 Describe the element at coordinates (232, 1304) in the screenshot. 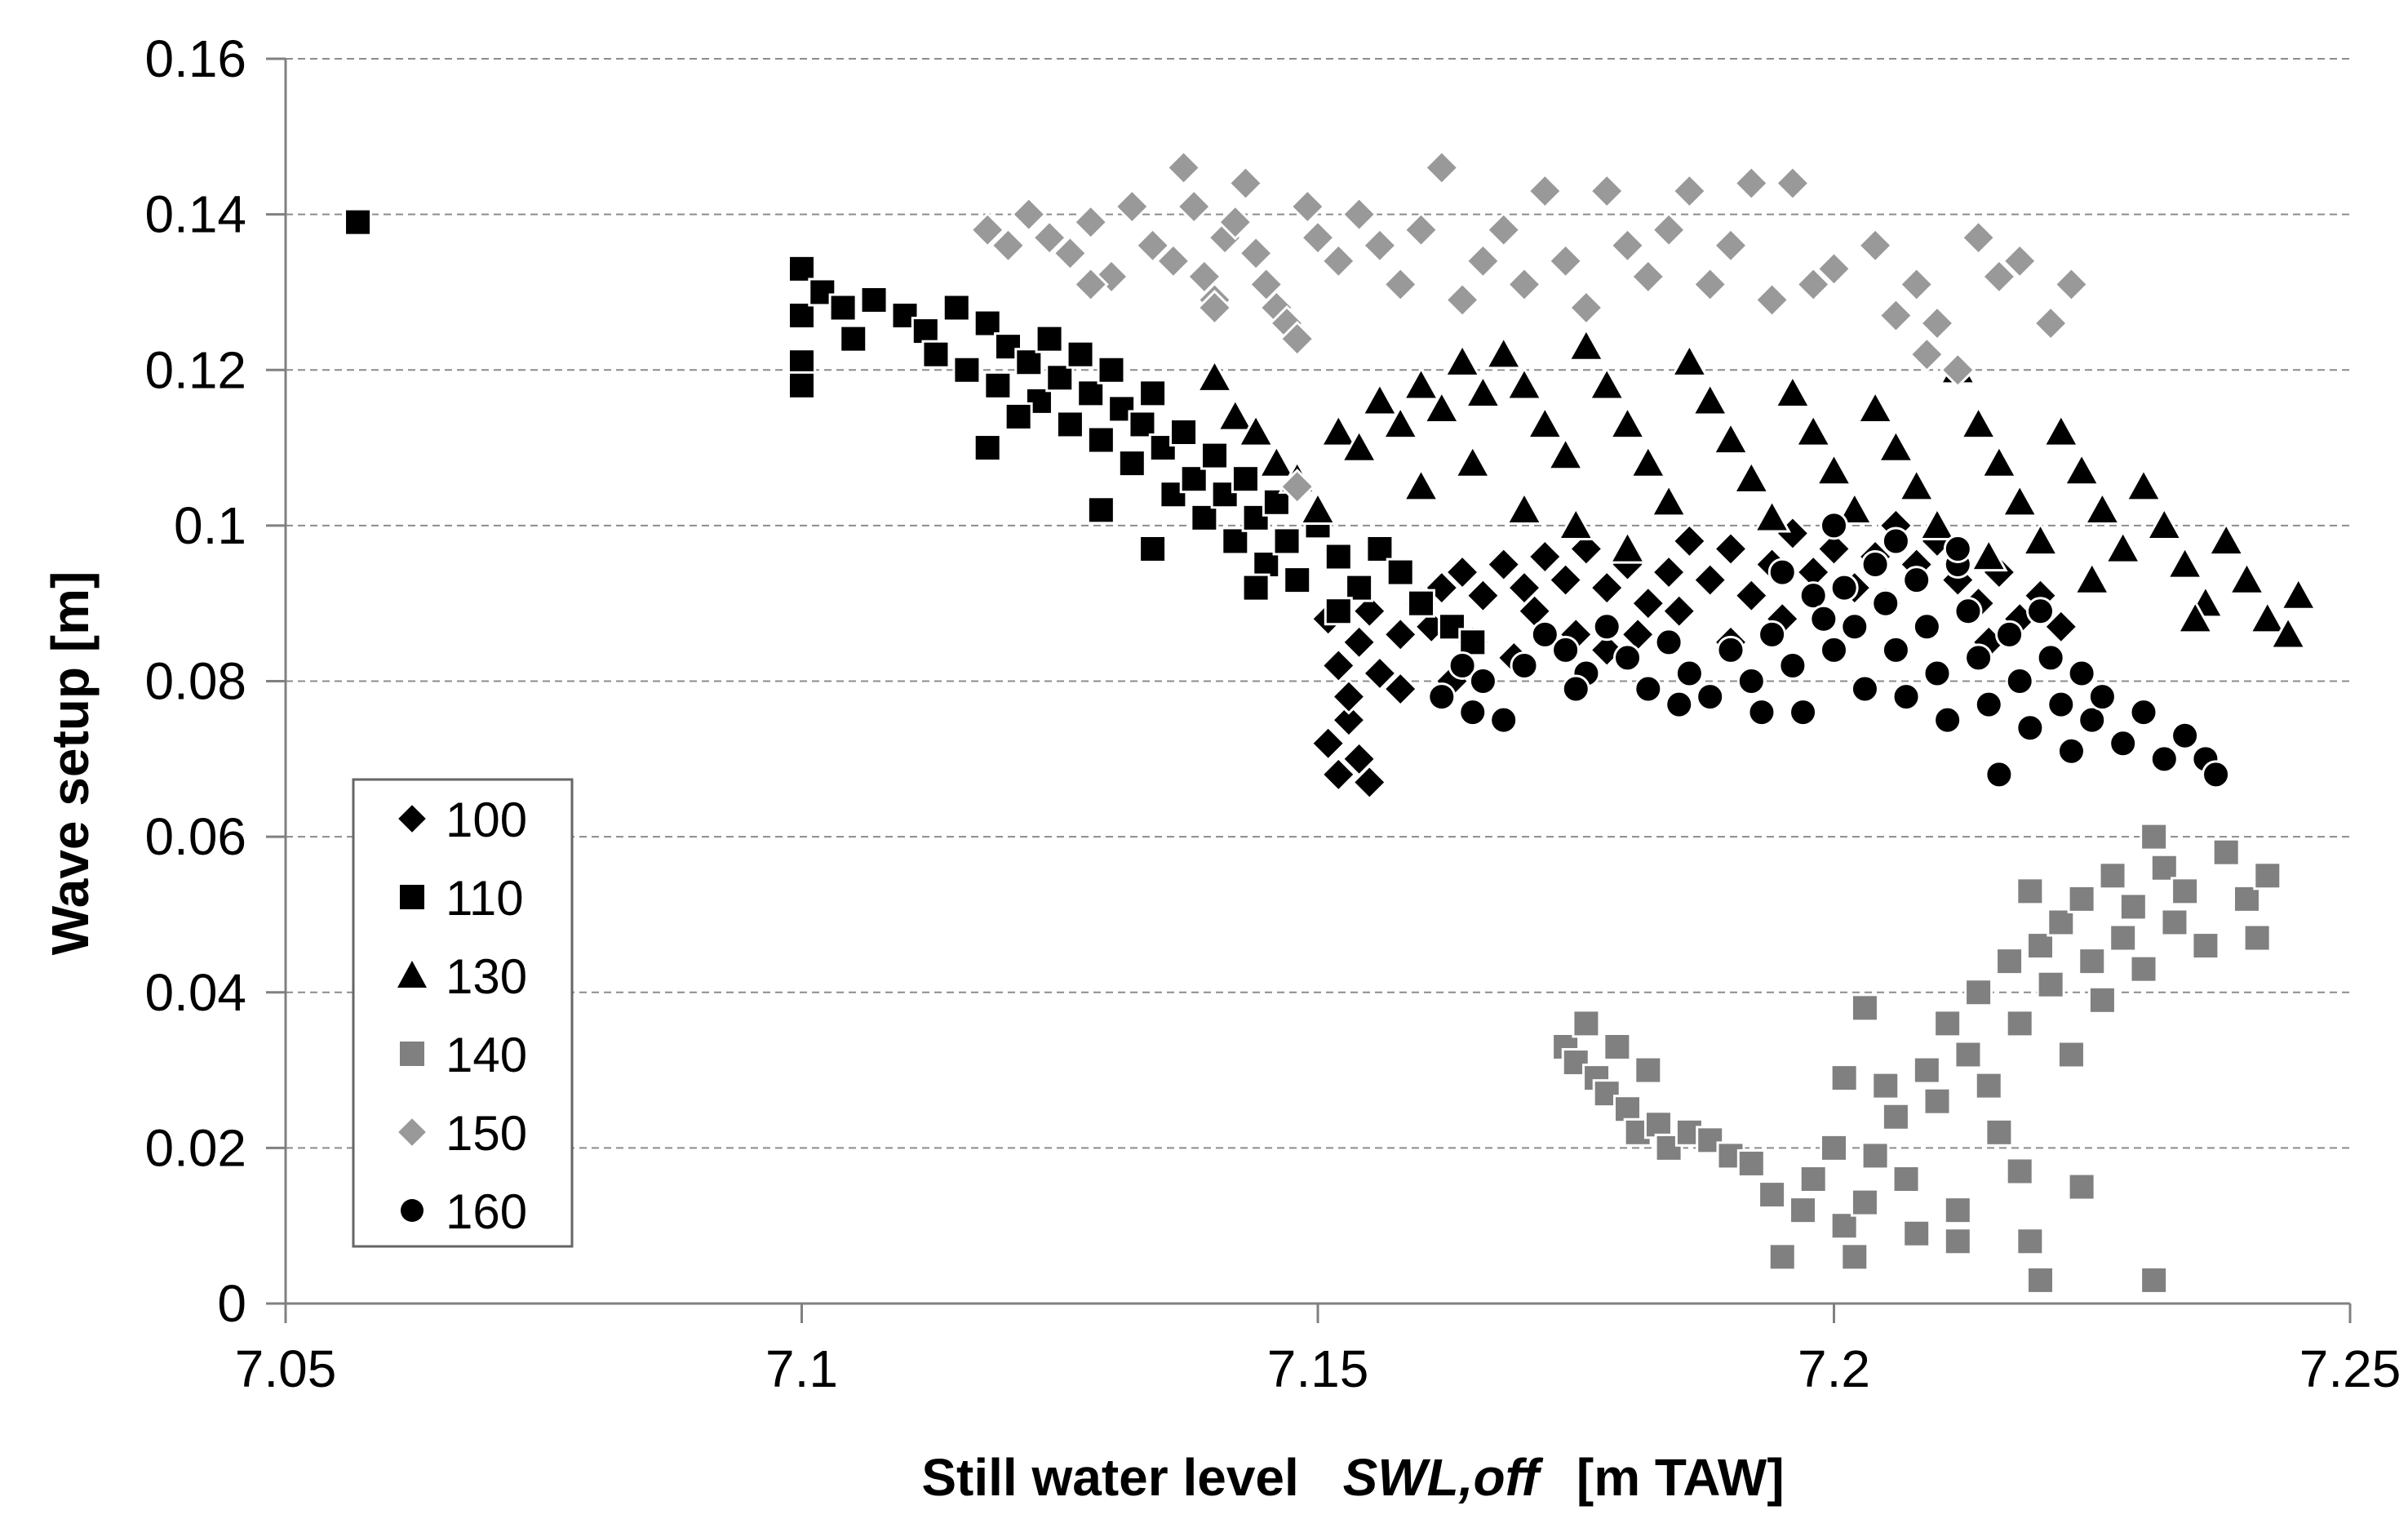

I see `y-tick-label: 0` at that location.